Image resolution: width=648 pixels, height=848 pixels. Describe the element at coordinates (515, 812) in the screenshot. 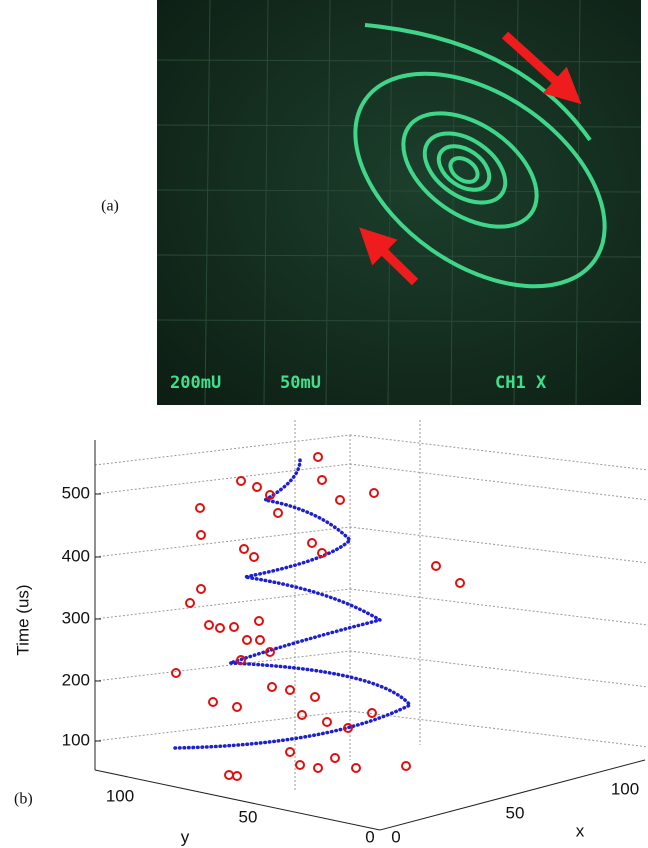

I see `x-tick-label: 50` at that location.